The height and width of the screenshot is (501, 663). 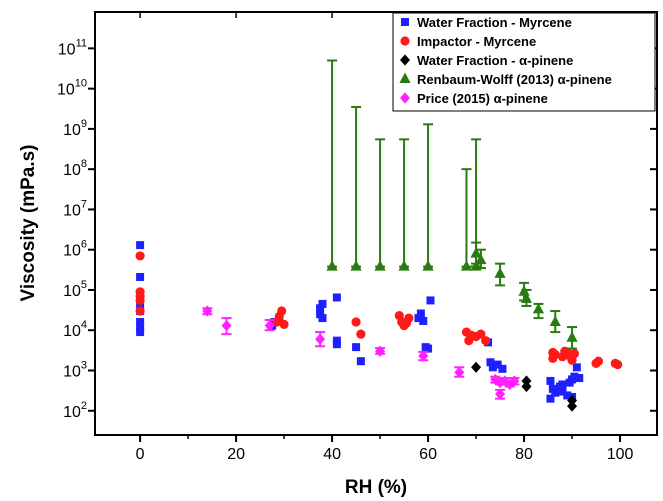 What do you see at coordinates (84, 365) in the screenshot?
I see `y-tick-label-exponent: 3` at bounding box center [84, 365].